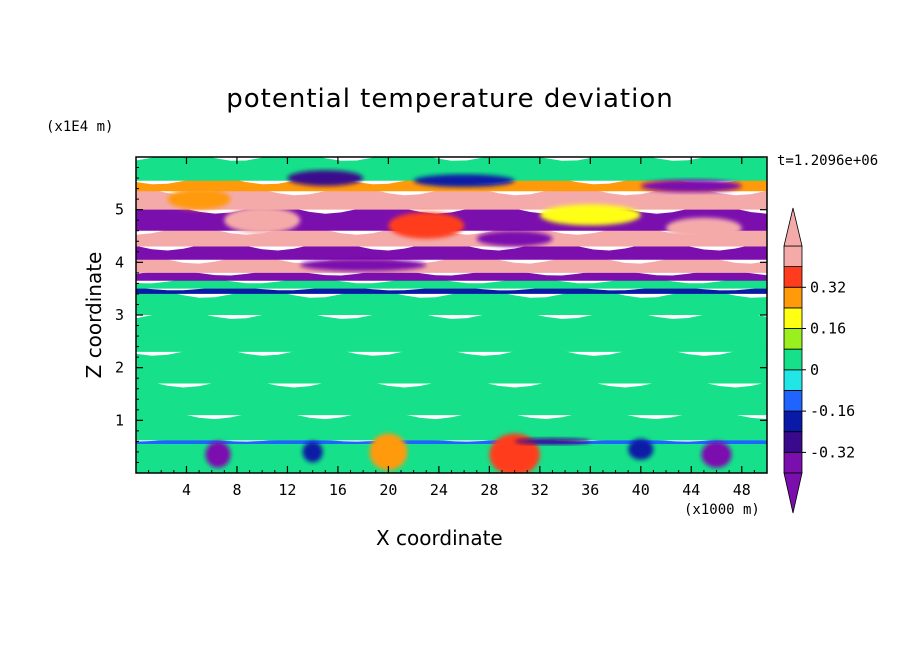  What do you see at coordinates (388, 490) in the screenshot?
I see `x-tick-label: 20` at bounding box center [388, 490].